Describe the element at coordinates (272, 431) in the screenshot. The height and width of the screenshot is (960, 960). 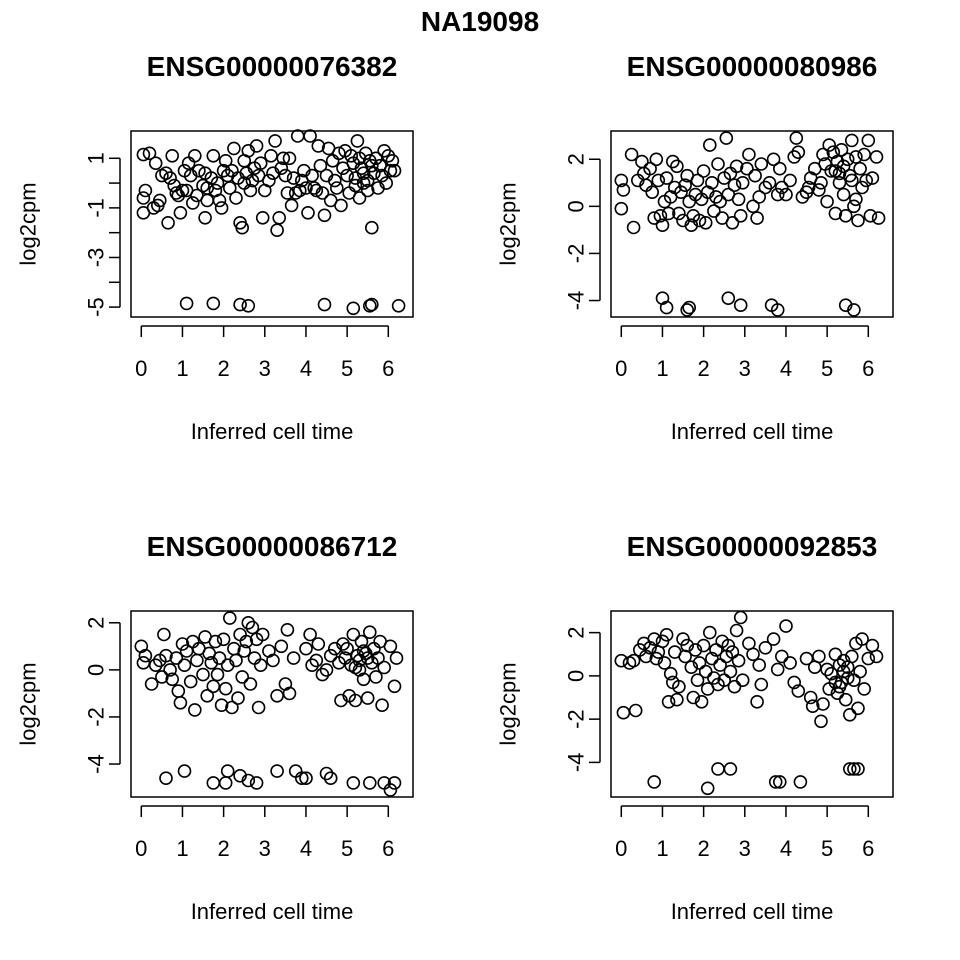
I see `x-axis-label: Inferred cell time` at that location.